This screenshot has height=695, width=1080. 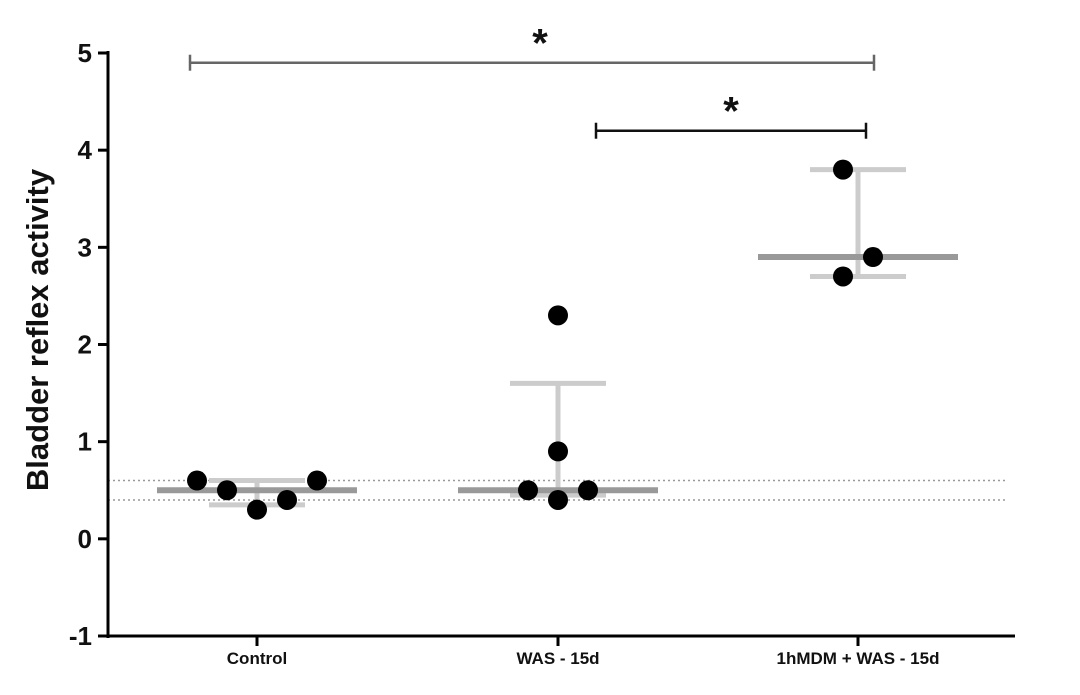 What do you see at coordinates (858, 658) in the screenshot?
I see `x-tick-label-2: 1hMDM + WAS - 15d` at bounding box center [858, 658].